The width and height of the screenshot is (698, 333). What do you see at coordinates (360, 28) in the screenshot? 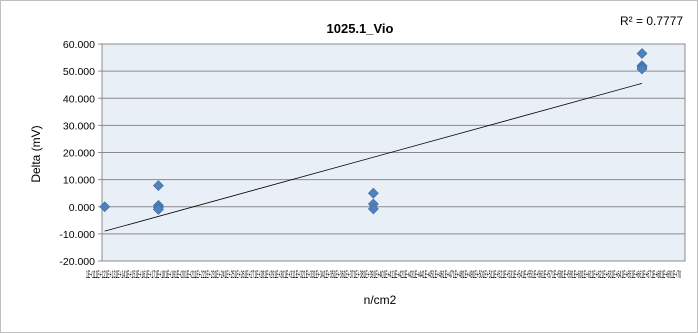
I see `chart-title: 1025.1_Vio` at bounding box center [360, 28].